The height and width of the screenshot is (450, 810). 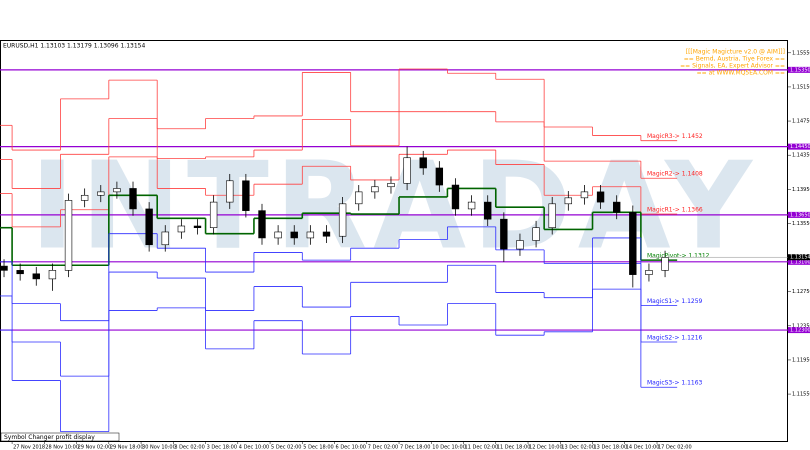 I want to click on x-tick-label: 13 Dec 02:00, so click(x=578, y=447).